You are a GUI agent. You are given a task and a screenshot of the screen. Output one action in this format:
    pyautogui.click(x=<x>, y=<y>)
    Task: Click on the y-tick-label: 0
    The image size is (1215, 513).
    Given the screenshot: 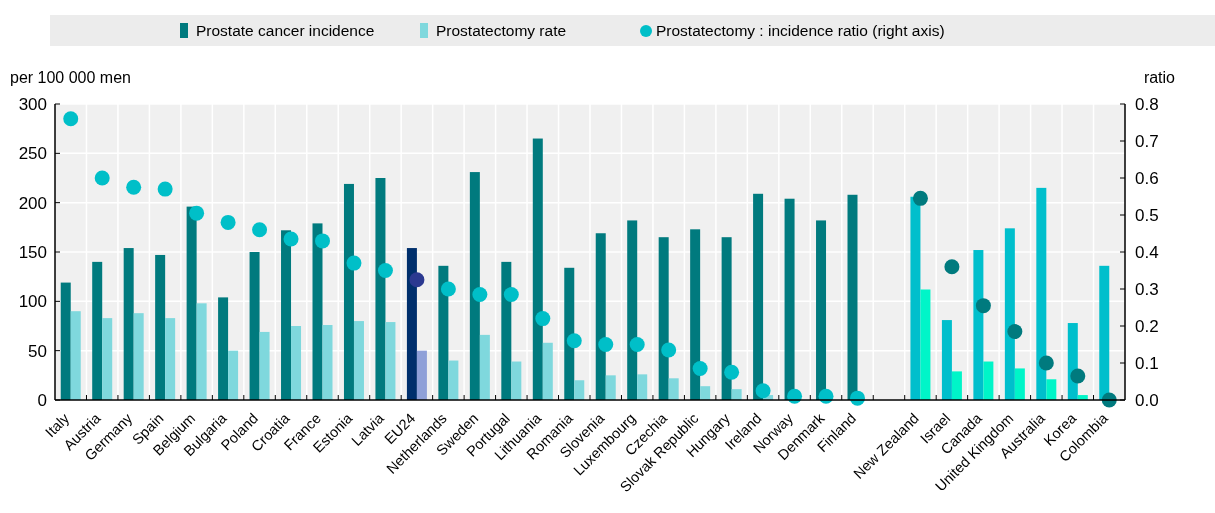 What is the action you would take?
    pyautogui.click(x=42, y=400)
    